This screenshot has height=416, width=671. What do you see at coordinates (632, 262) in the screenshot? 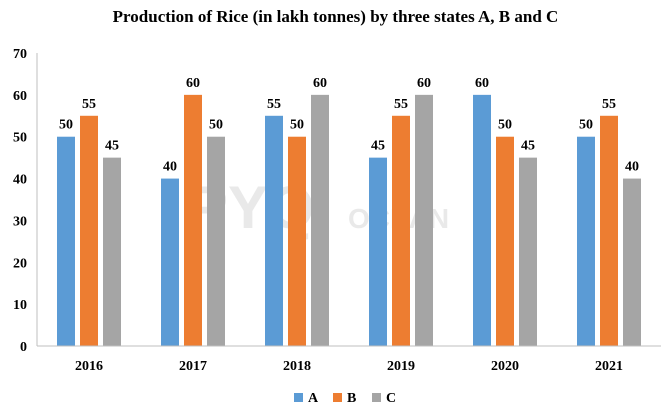
I see `bar-c-2021` at bounding box center [632, 262].